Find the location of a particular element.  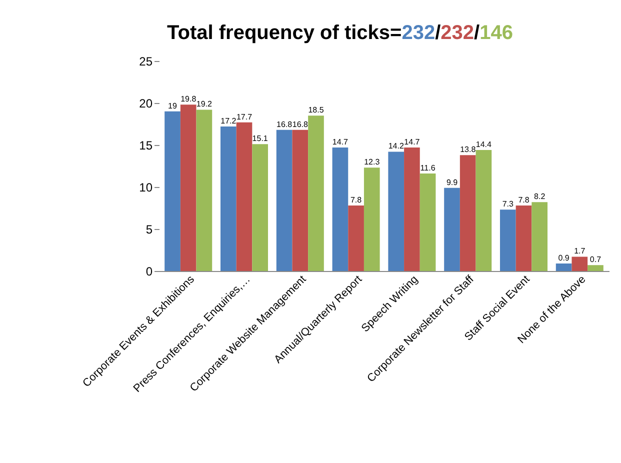

data-label: 12.3 is located at coordinates (372, 162).